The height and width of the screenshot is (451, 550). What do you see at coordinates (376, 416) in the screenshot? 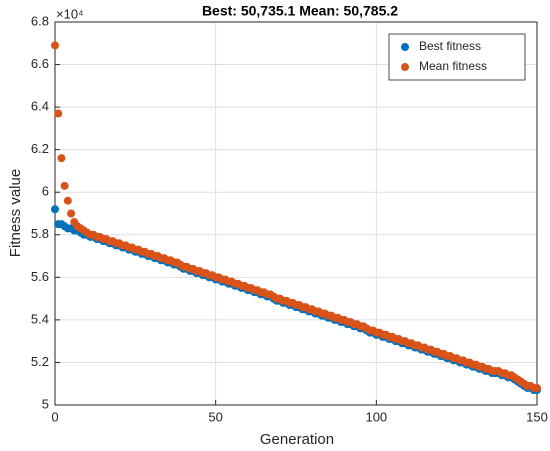
I see `x-tick-label: 100` at bounding box center [376, 416].